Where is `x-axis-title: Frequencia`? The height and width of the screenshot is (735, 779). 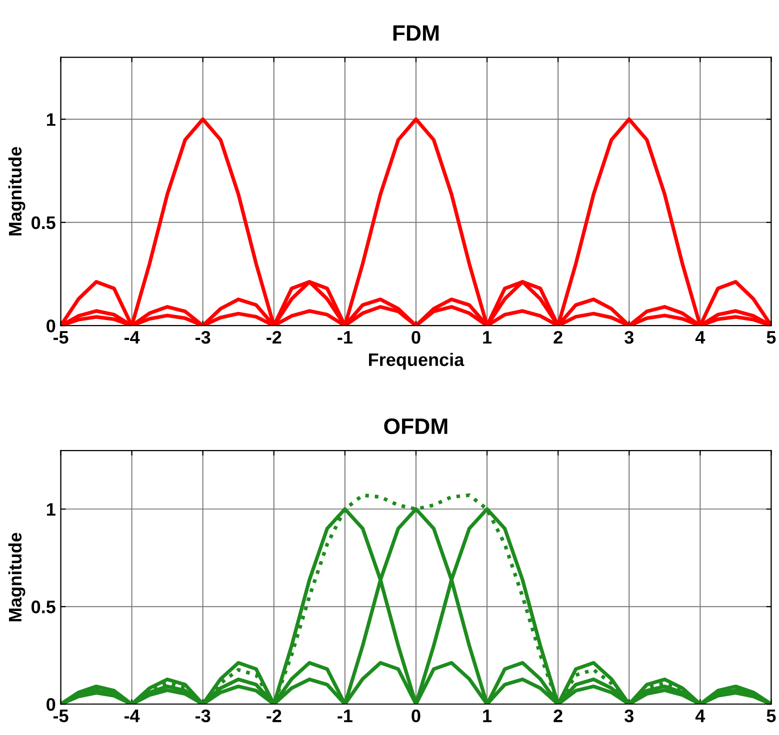
x-axis-title: Frequencia is located at coordinates (416, 361).